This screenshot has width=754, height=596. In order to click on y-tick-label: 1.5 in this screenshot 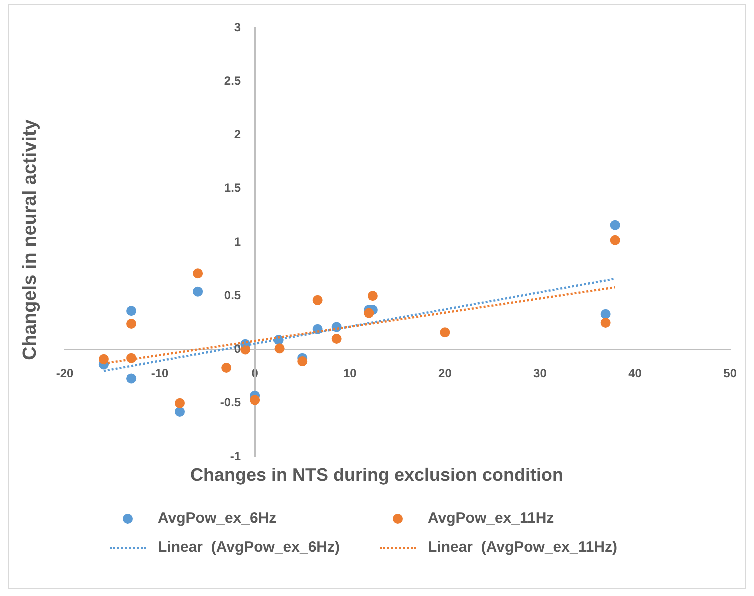, I will do `click(233, 188)`.